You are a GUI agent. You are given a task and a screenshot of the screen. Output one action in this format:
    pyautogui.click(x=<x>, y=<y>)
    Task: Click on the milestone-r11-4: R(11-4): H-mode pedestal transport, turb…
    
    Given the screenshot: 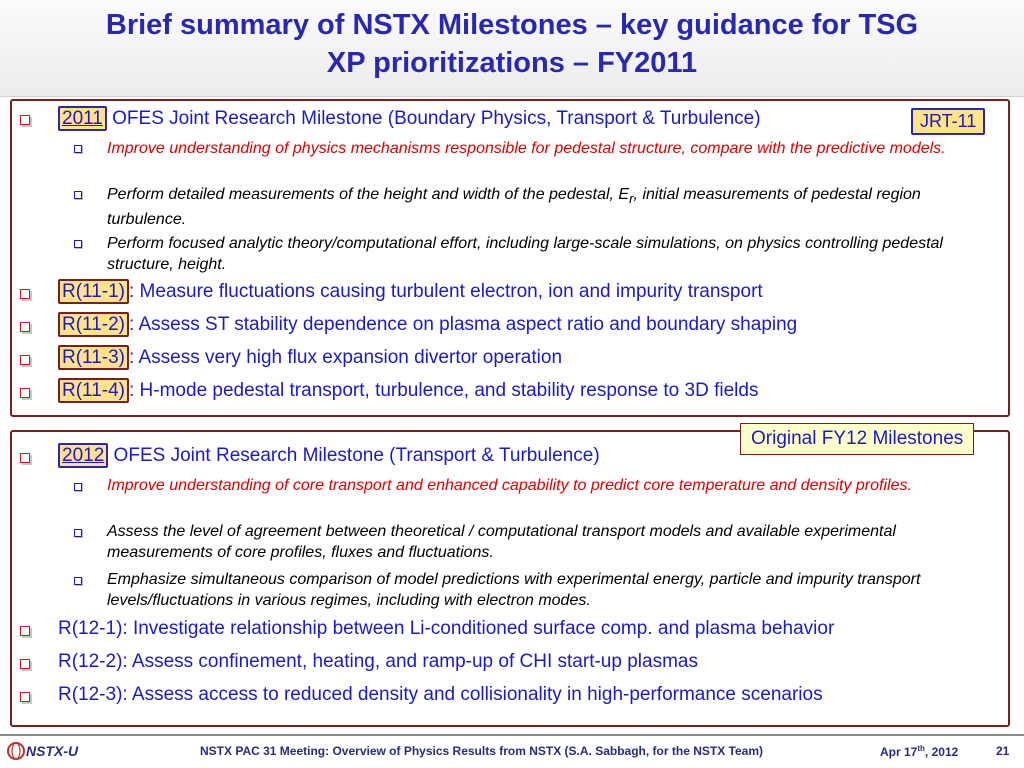 What is the action you would take?
    pyautogui.click(x=408, y=390)
    